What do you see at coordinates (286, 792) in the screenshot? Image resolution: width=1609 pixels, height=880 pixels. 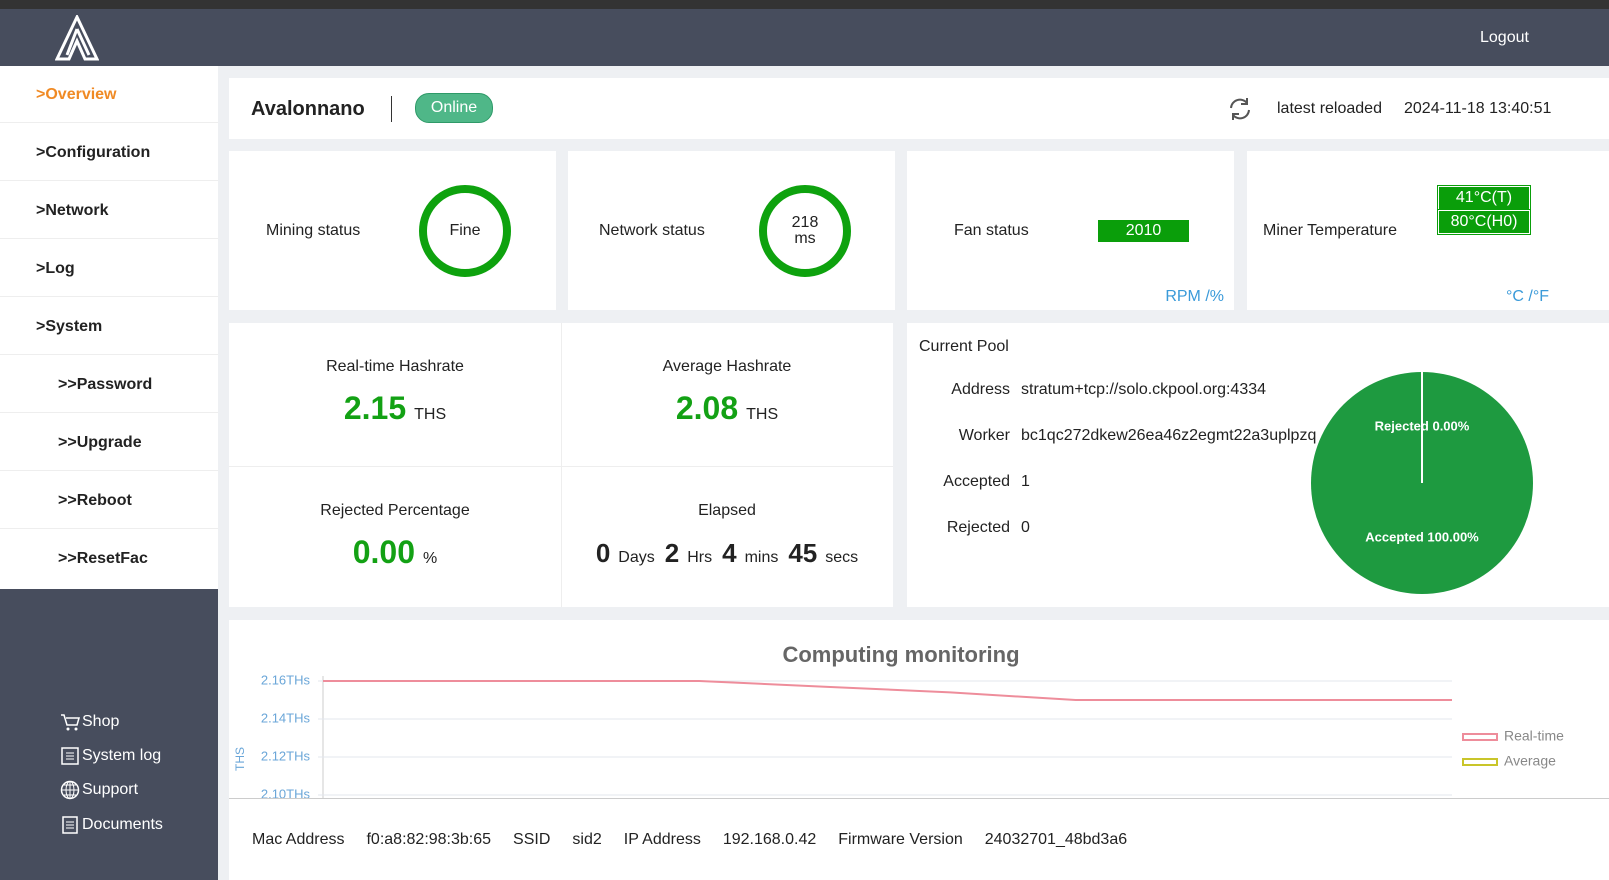 I see `y-tick-label: 2.10THs` at bounding box center [286, 792].